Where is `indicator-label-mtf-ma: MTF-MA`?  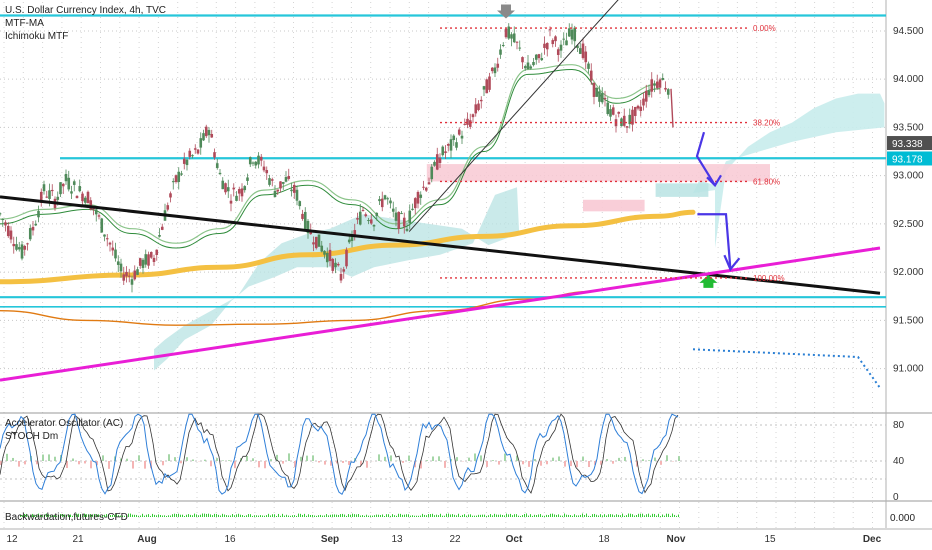
indicator-label-mtf-ma: MTF-MA is located at coordinates (24, 23).